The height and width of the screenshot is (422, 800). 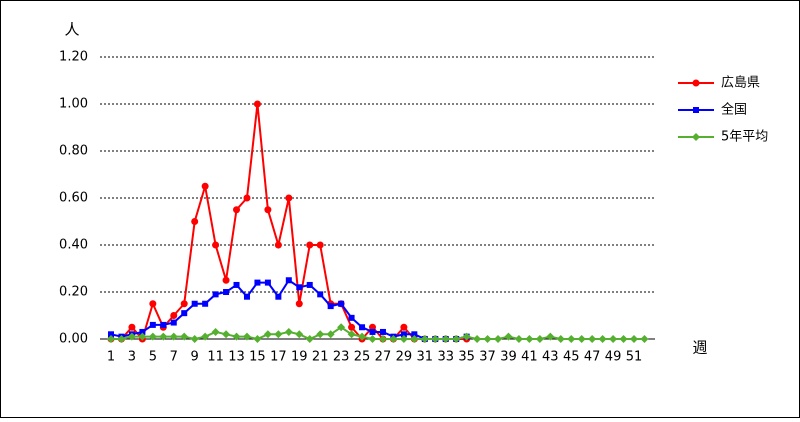 I want to click on y-axis-title: 人, so click(x=71, y=30).